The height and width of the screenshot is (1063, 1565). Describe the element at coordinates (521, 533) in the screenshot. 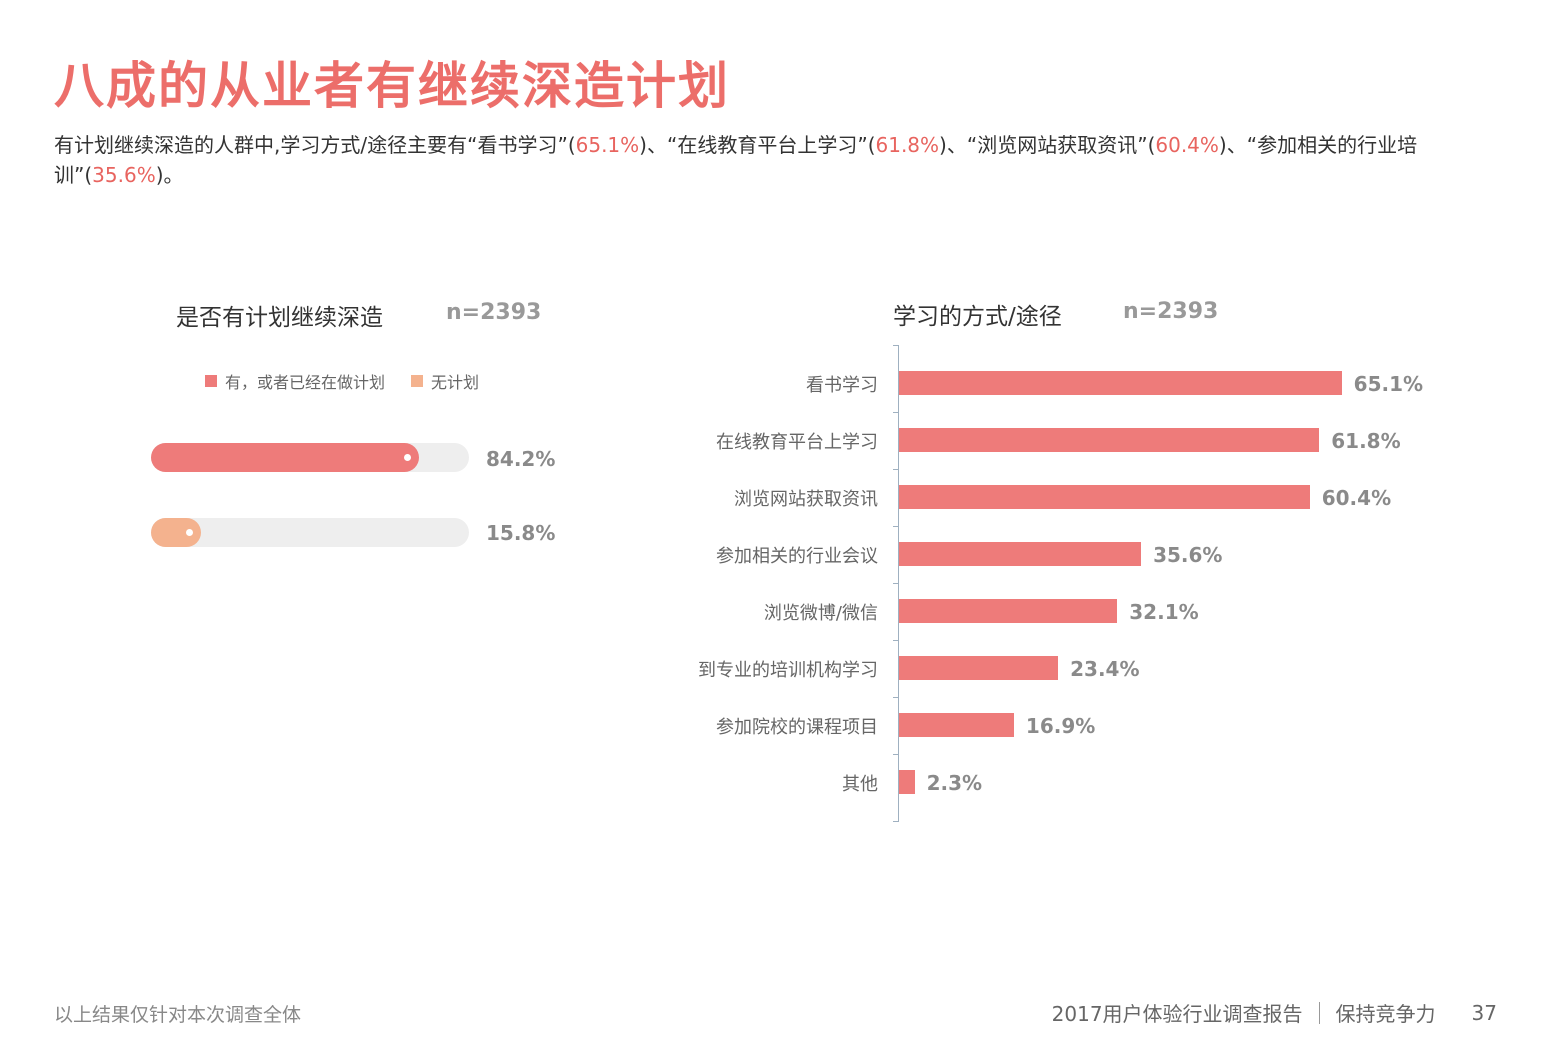

I see `plan-bar-value-no: 15.8%` at that location.